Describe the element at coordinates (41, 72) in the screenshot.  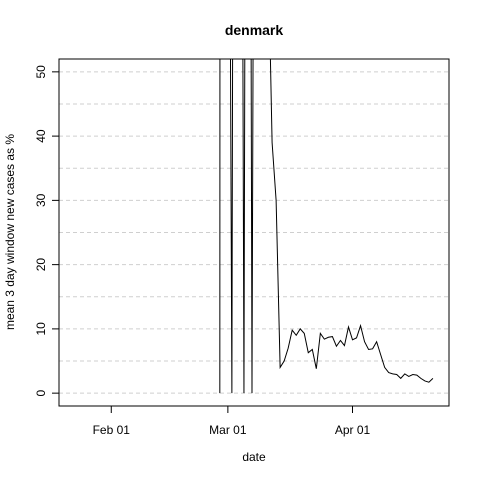
I see `y-tick-label: 50` at that location.